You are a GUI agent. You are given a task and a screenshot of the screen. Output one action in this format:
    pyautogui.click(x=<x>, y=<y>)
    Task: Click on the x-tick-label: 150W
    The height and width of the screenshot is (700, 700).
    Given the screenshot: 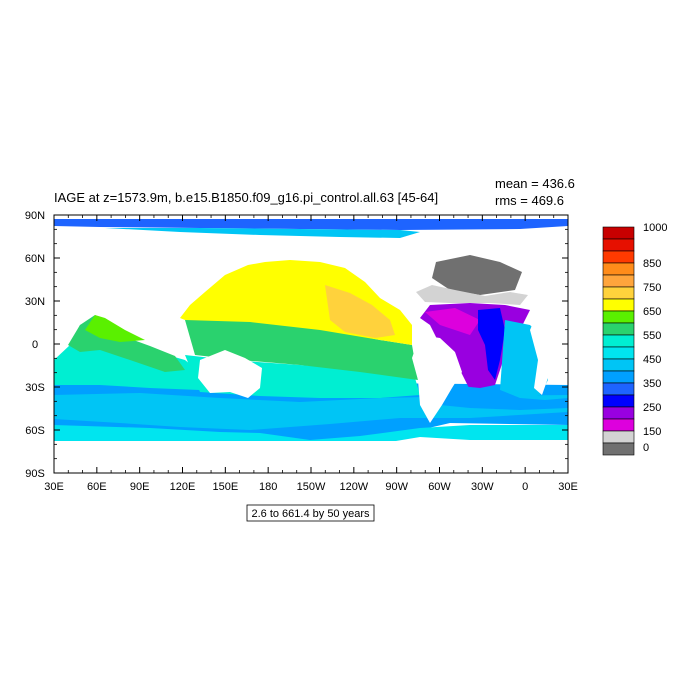 What is the action you would take?
    pyautogui.click(x=311, y=487)
    